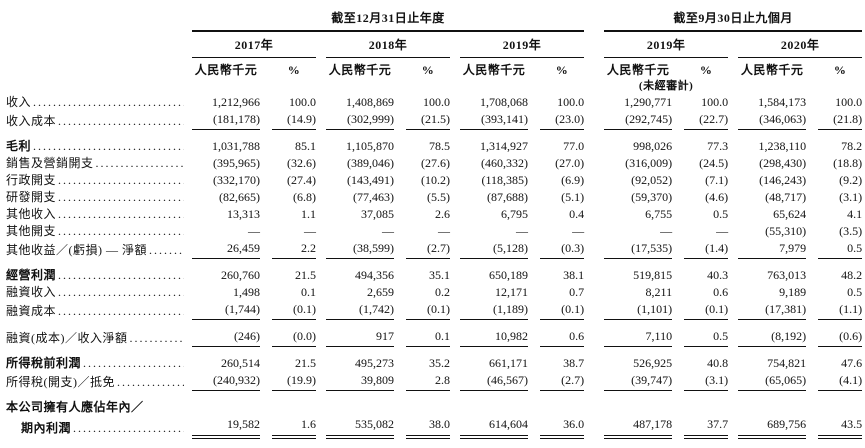 This screenshot has height=448, width=865. Describe the element at coordinates (494, 249) in the screenshot. I see `cell-amount: (5,128)` at that location.